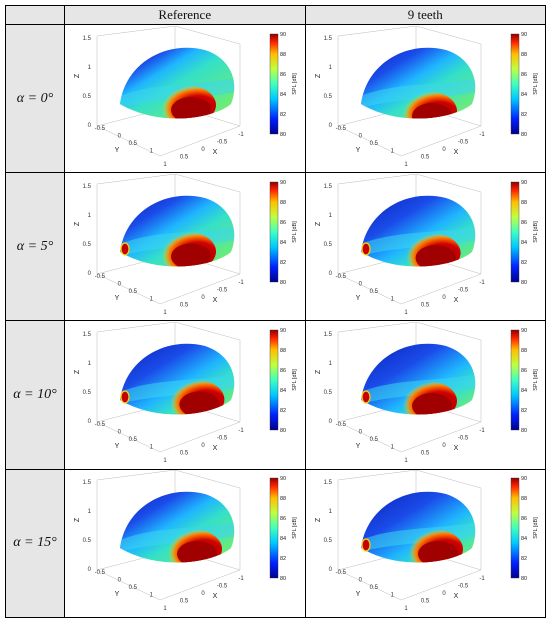 This screenshot has width=550, height=623. I want to click on row-label: α = 5°, so click(35, 247).